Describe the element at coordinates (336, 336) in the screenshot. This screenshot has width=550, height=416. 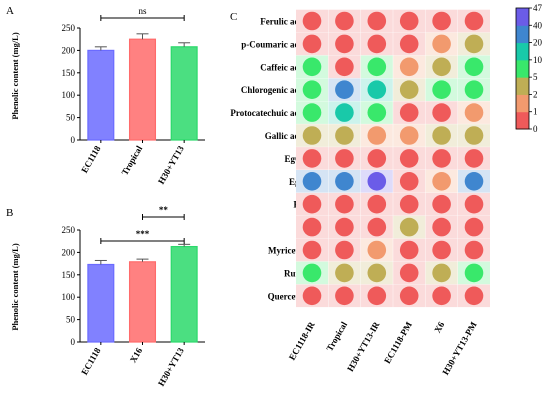
I see `column-label: Tropical` at that location.